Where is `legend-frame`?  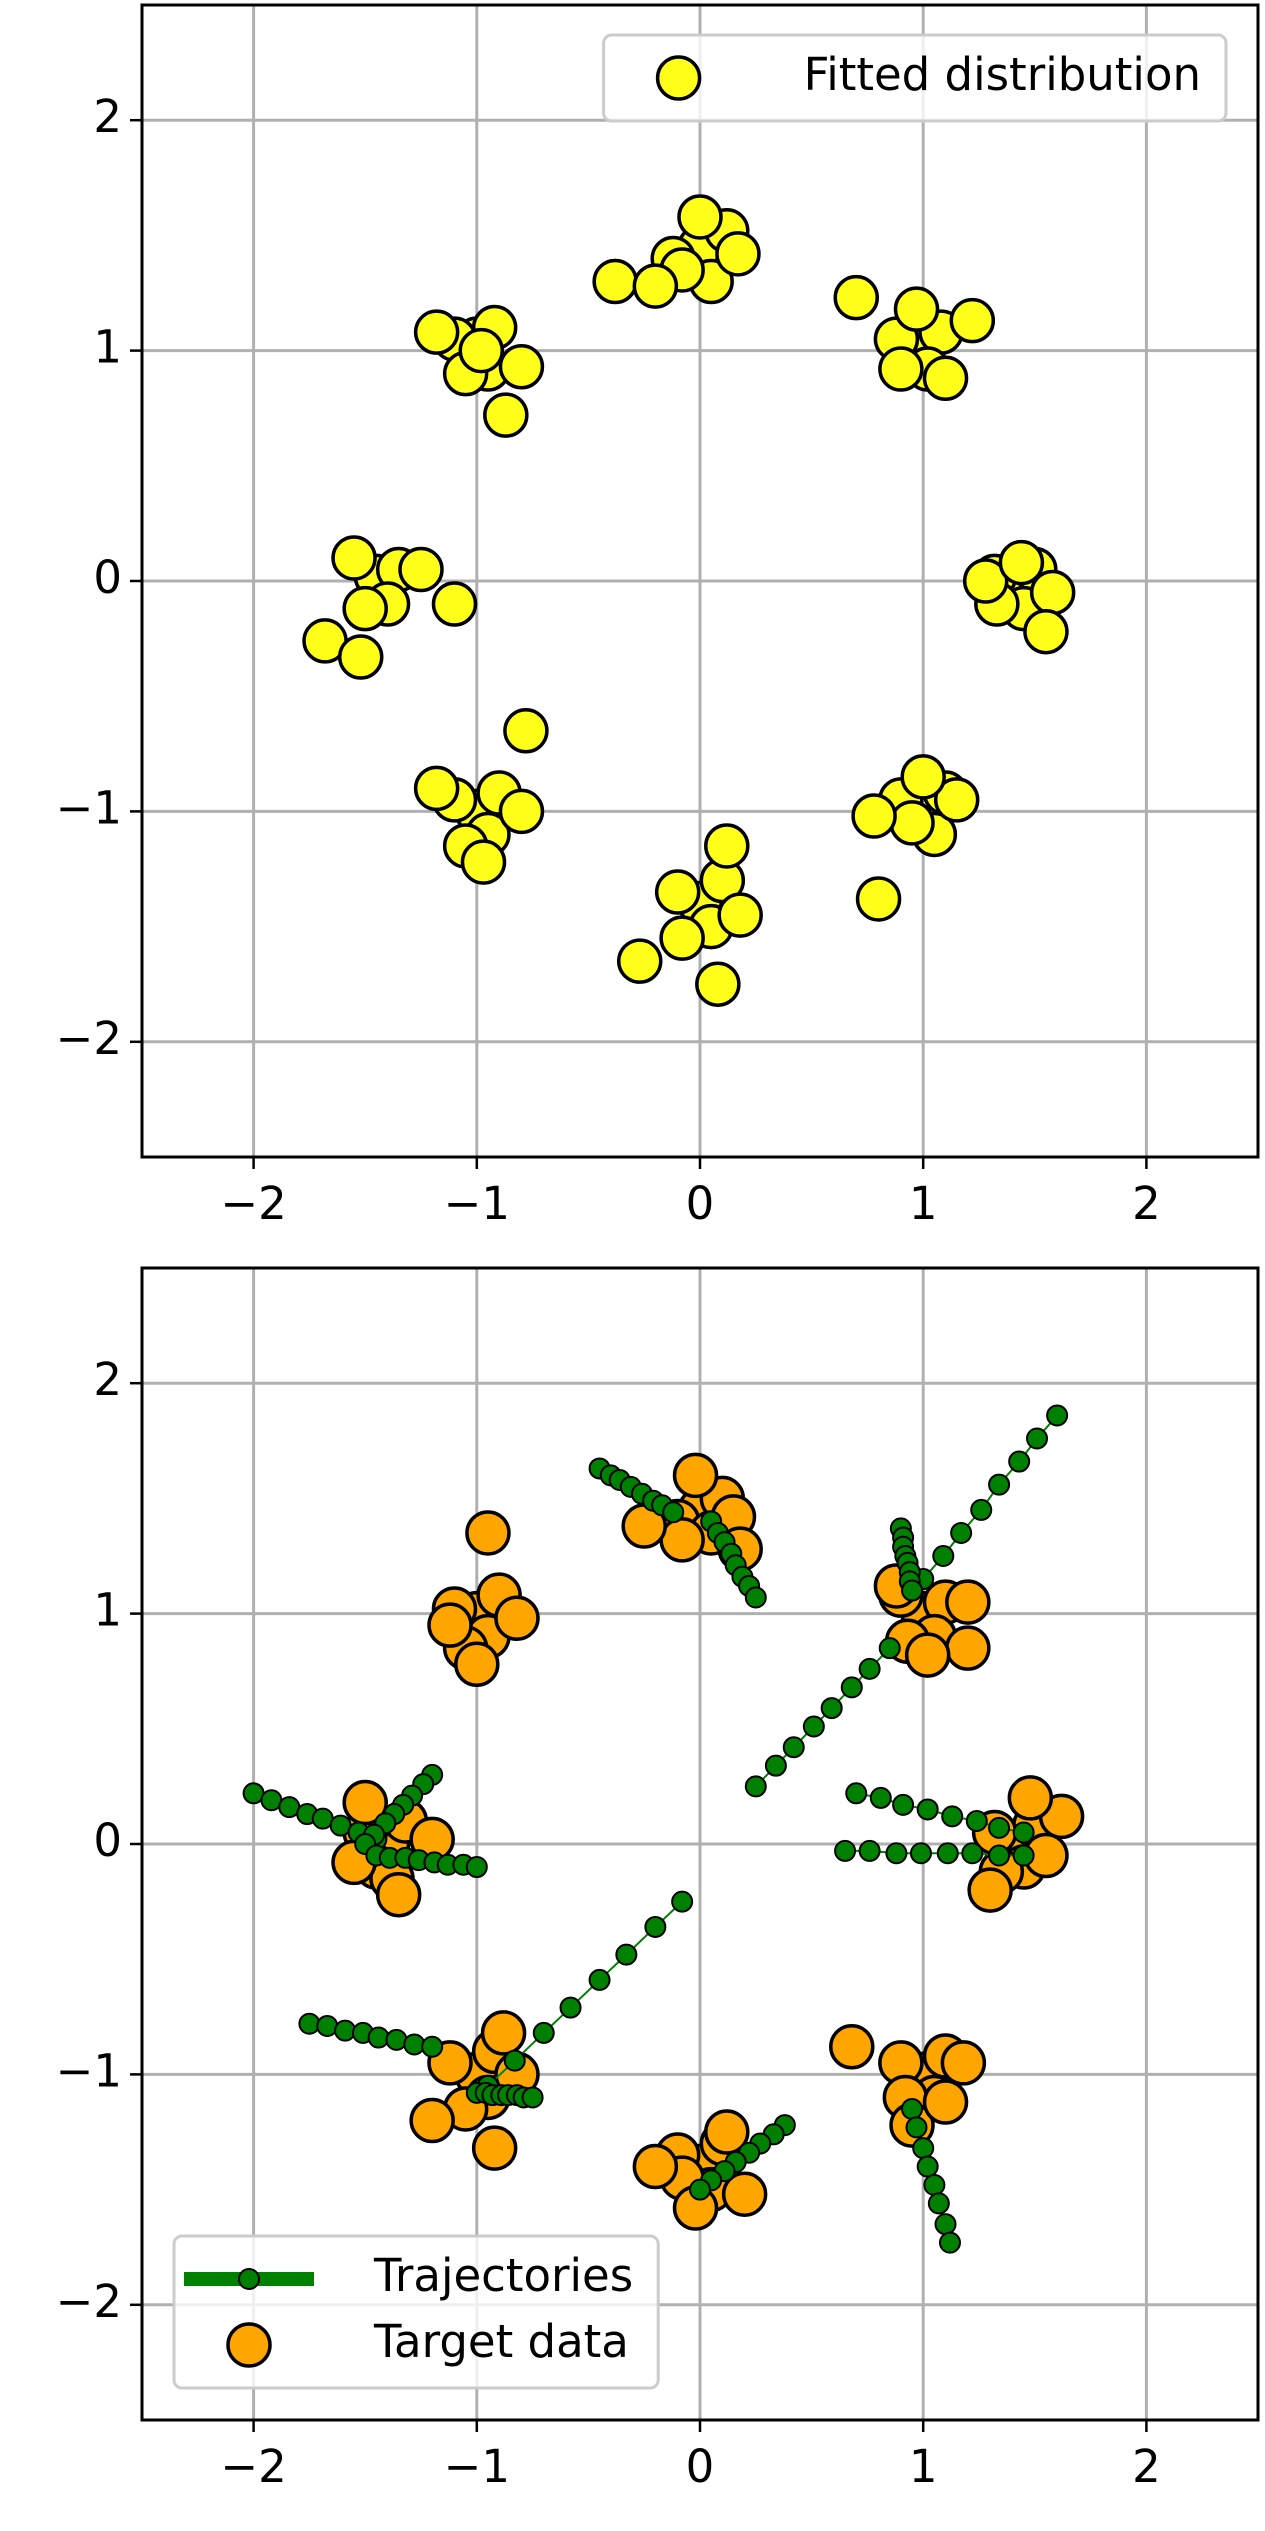
legend-frame is located at coordinates (915, 78).